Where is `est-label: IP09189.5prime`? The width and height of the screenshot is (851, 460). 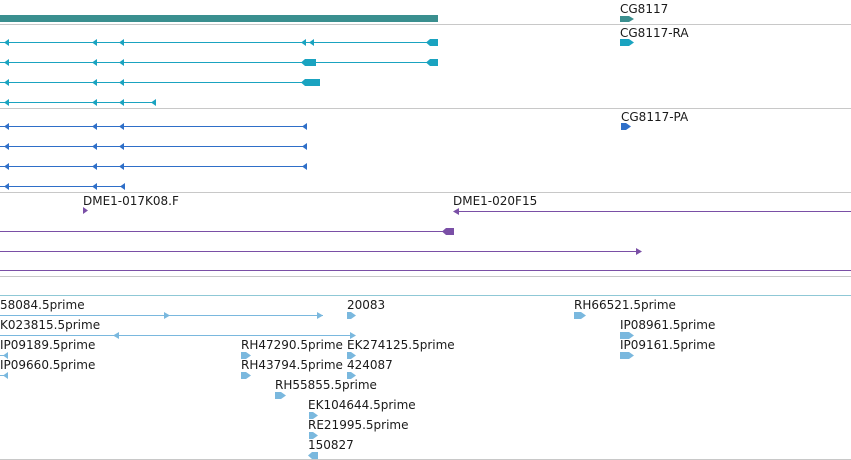
est-label: IP09189.5prime is located at coordinates (48, 345).